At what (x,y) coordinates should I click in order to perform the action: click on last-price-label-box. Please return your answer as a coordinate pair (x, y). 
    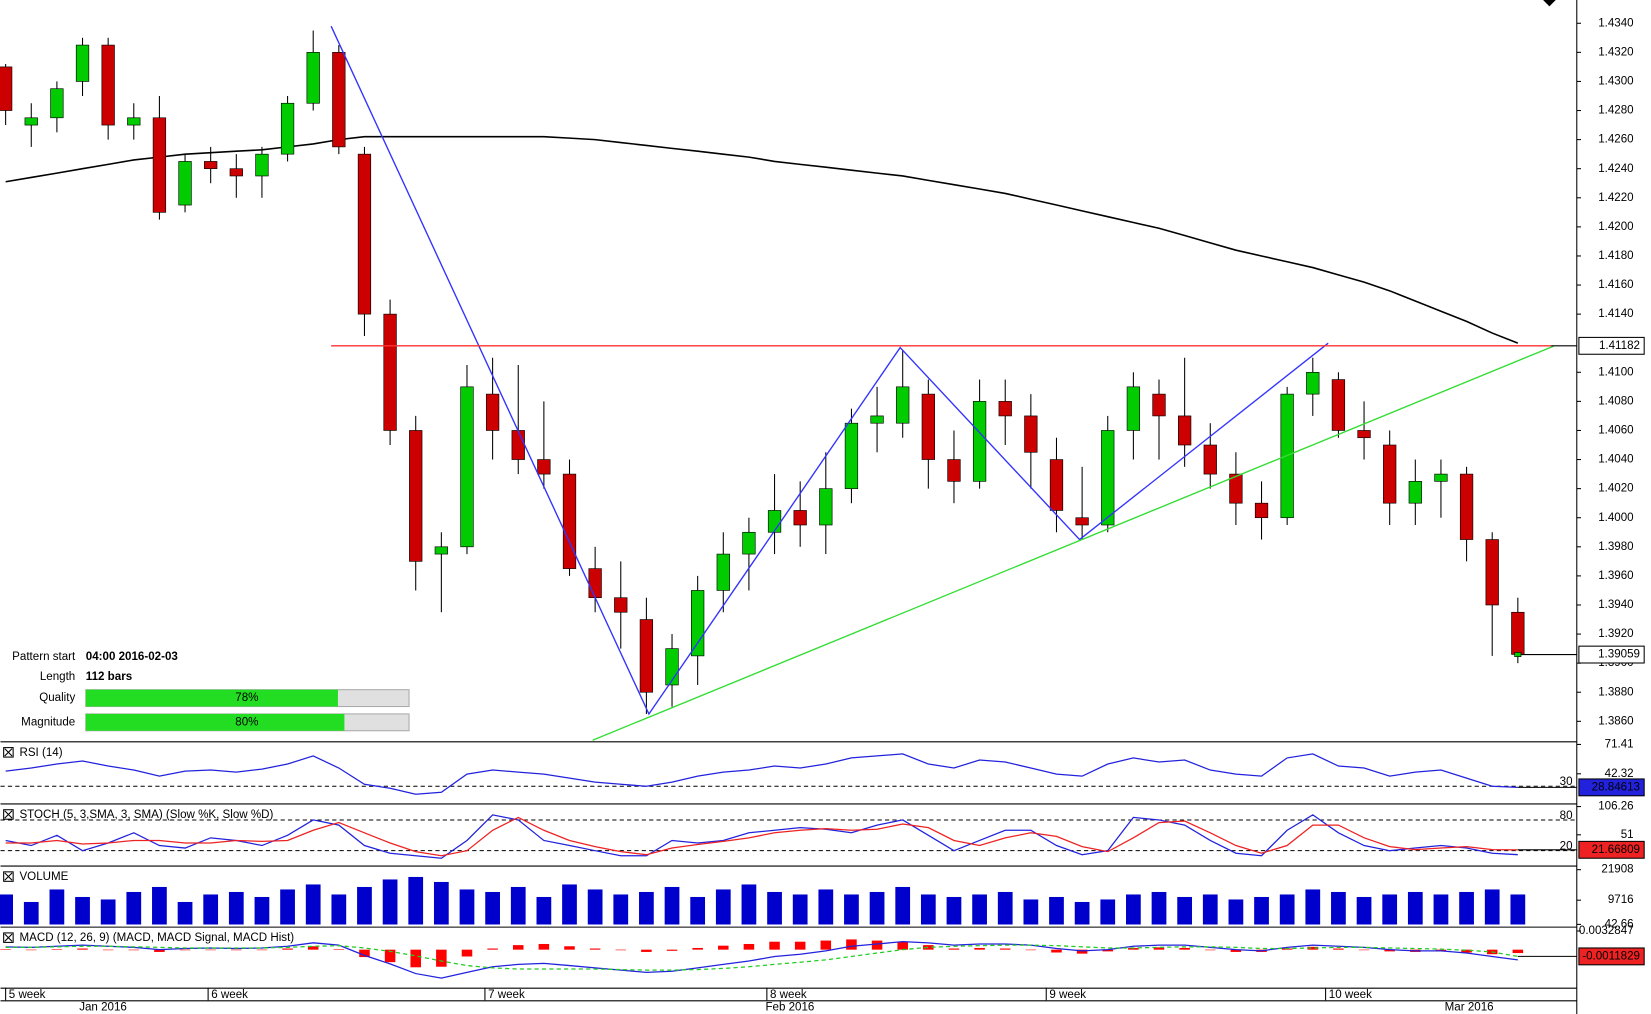
    Looking at the image, I should click on (1611, 654).